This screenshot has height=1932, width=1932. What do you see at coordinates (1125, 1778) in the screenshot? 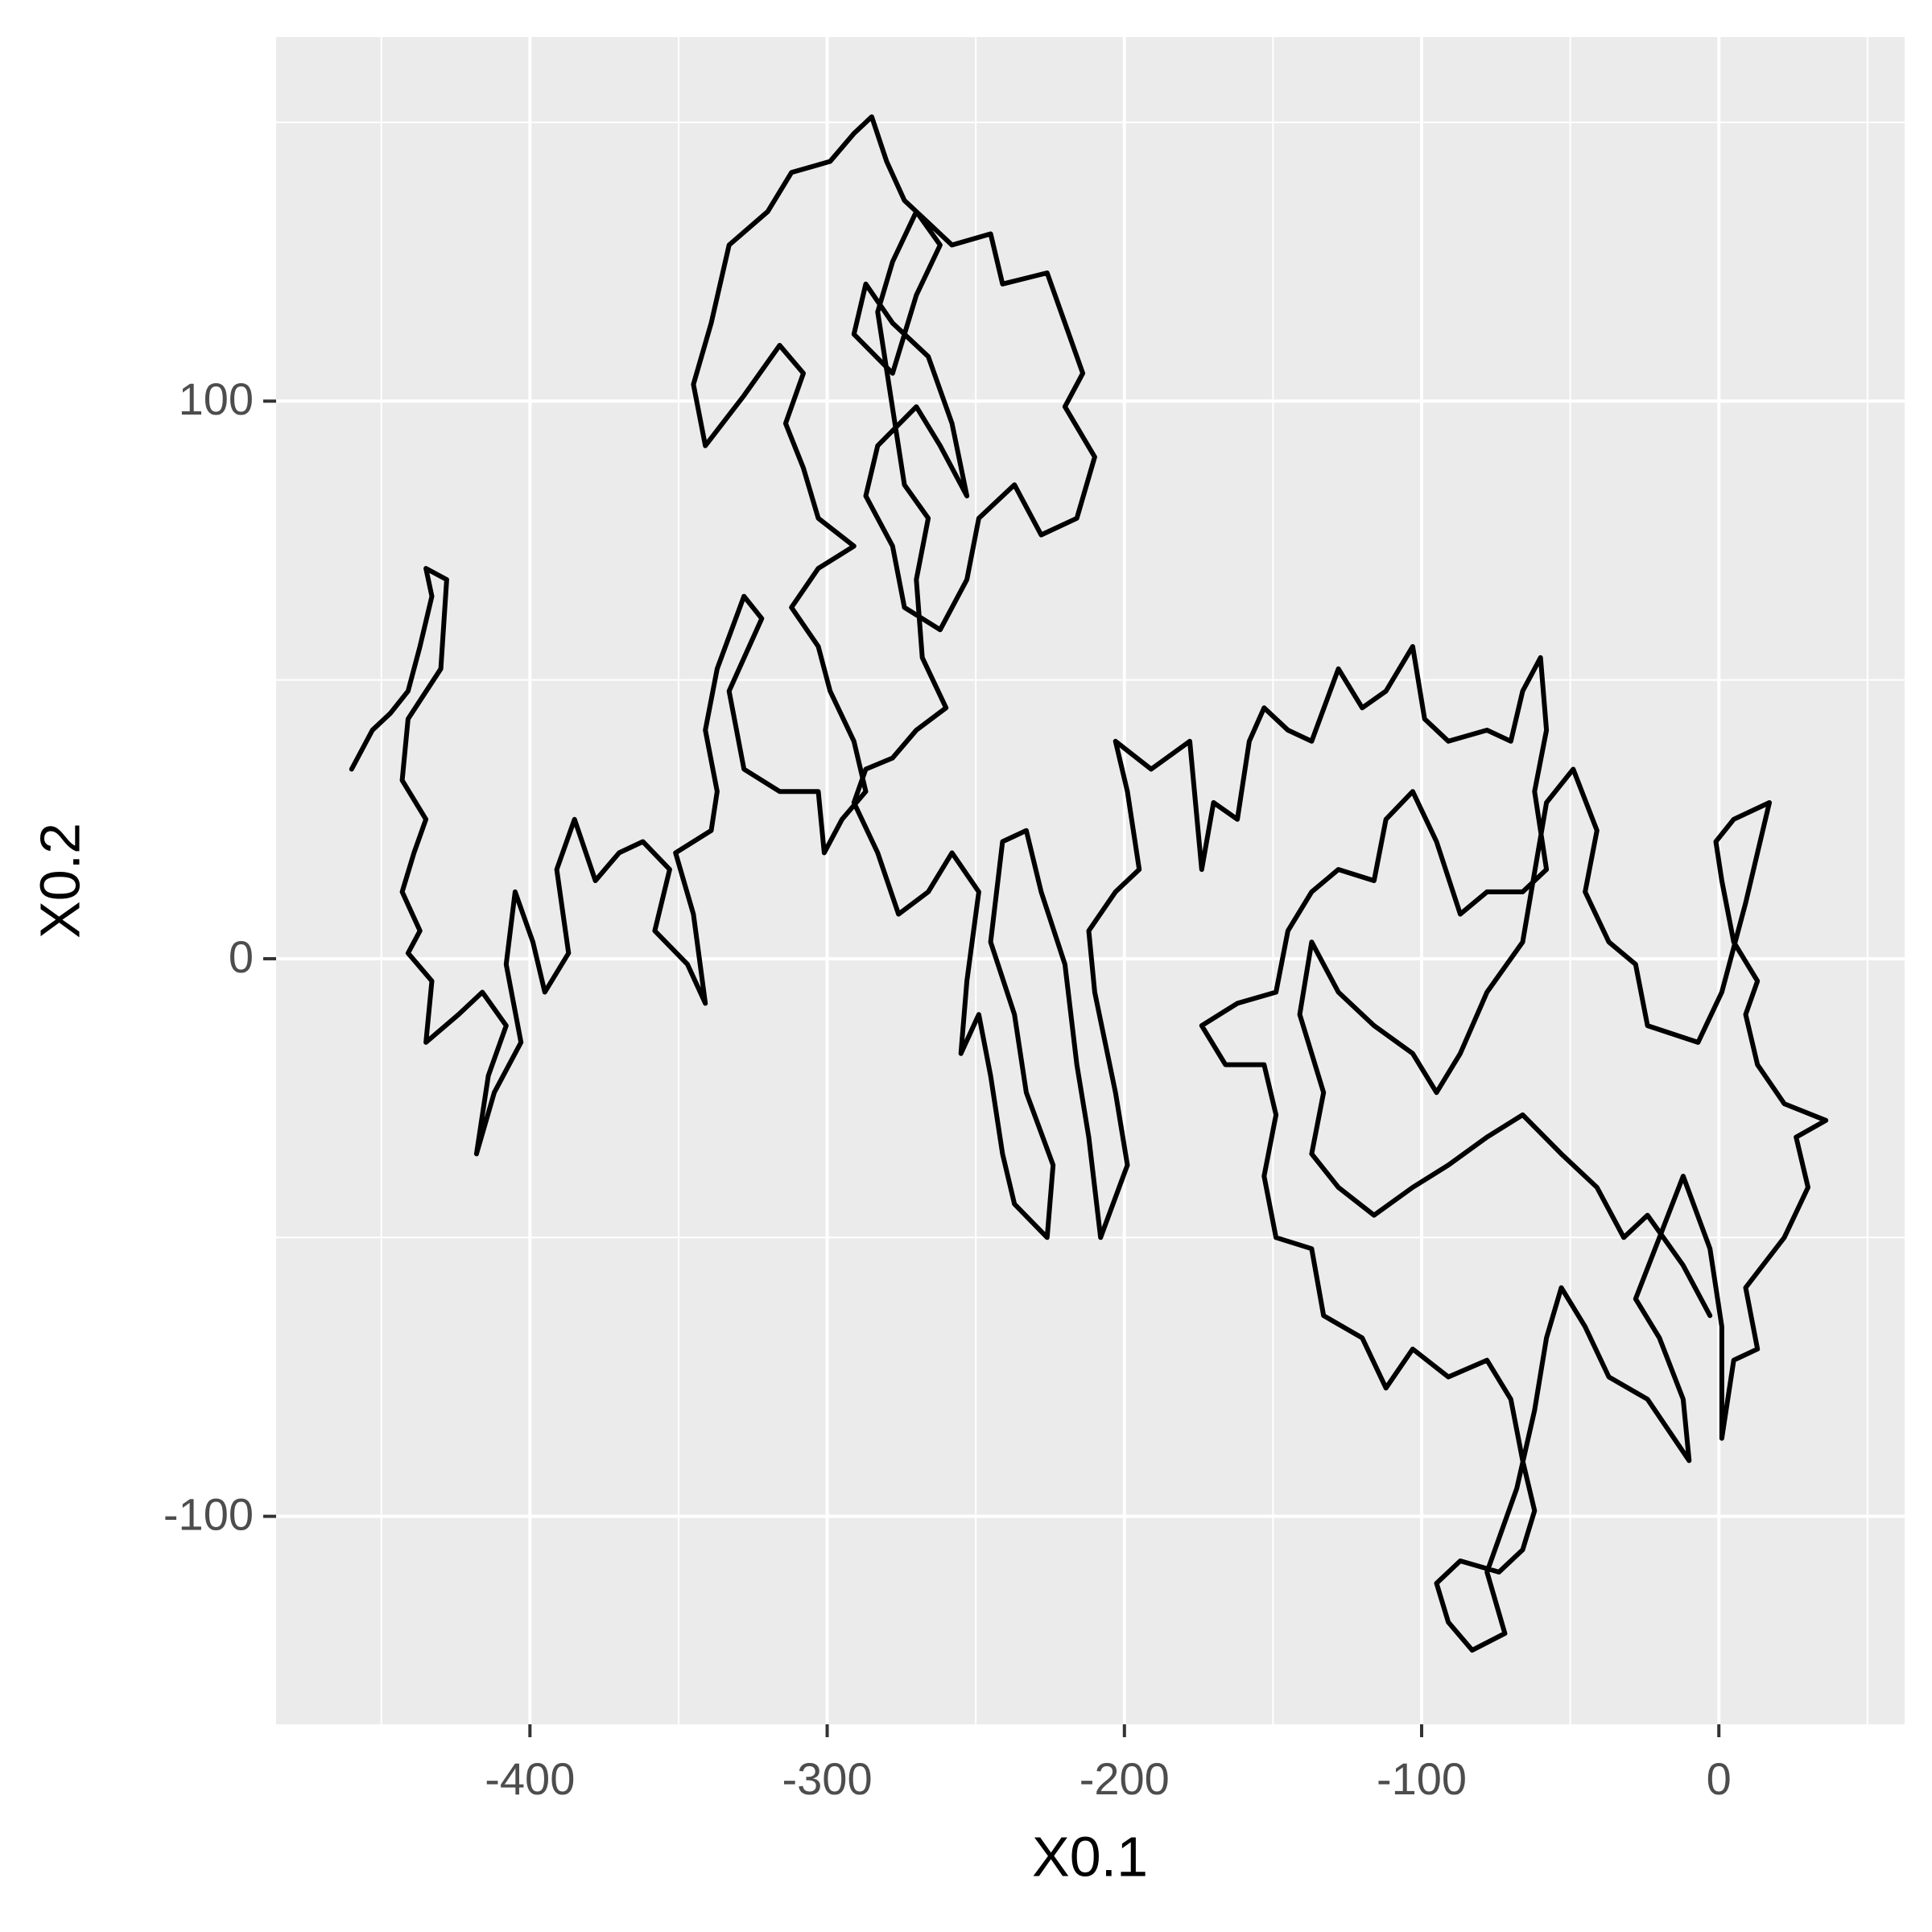
I see `x-tick-label: -200` at bounding box center [1125, 1778].